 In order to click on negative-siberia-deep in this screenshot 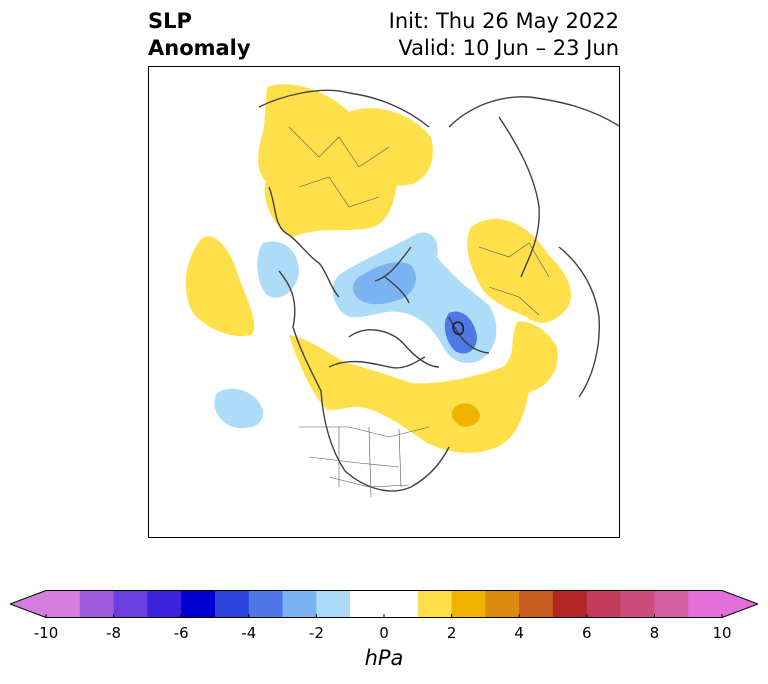, I will do `click(460, 332)`.